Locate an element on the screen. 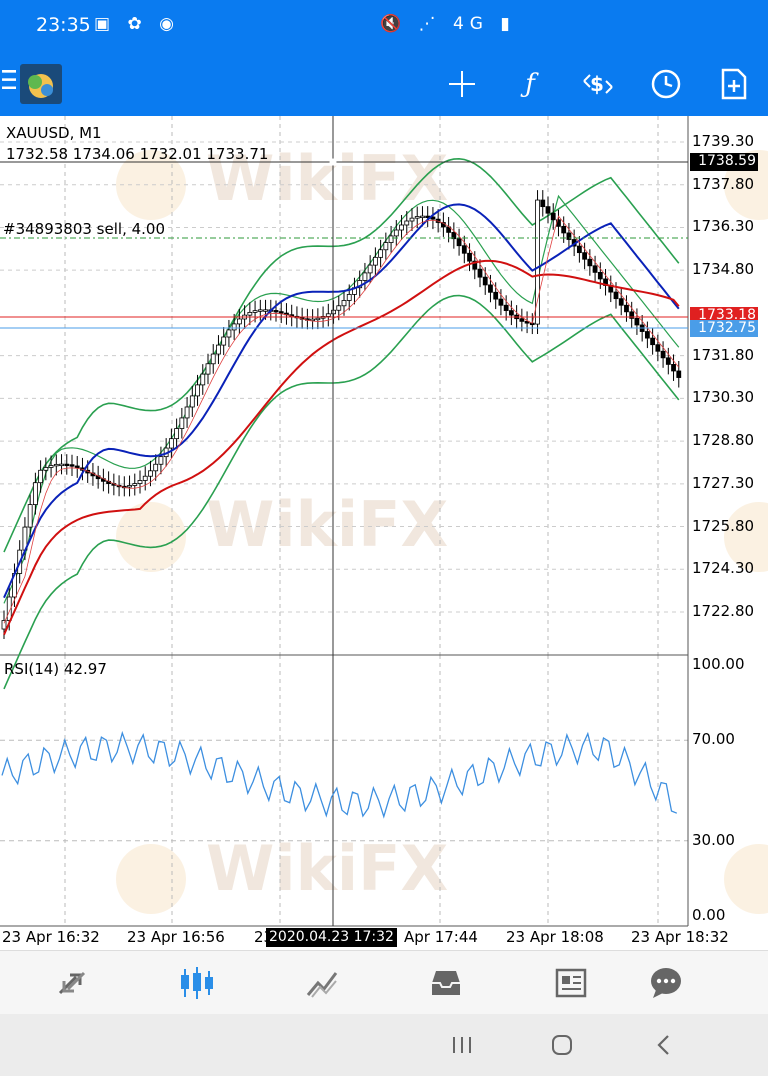 The width and height of the screenshot is (768, 1076). order-label: #34893803 sell, 4.00 is located at coordinates (84, 229).